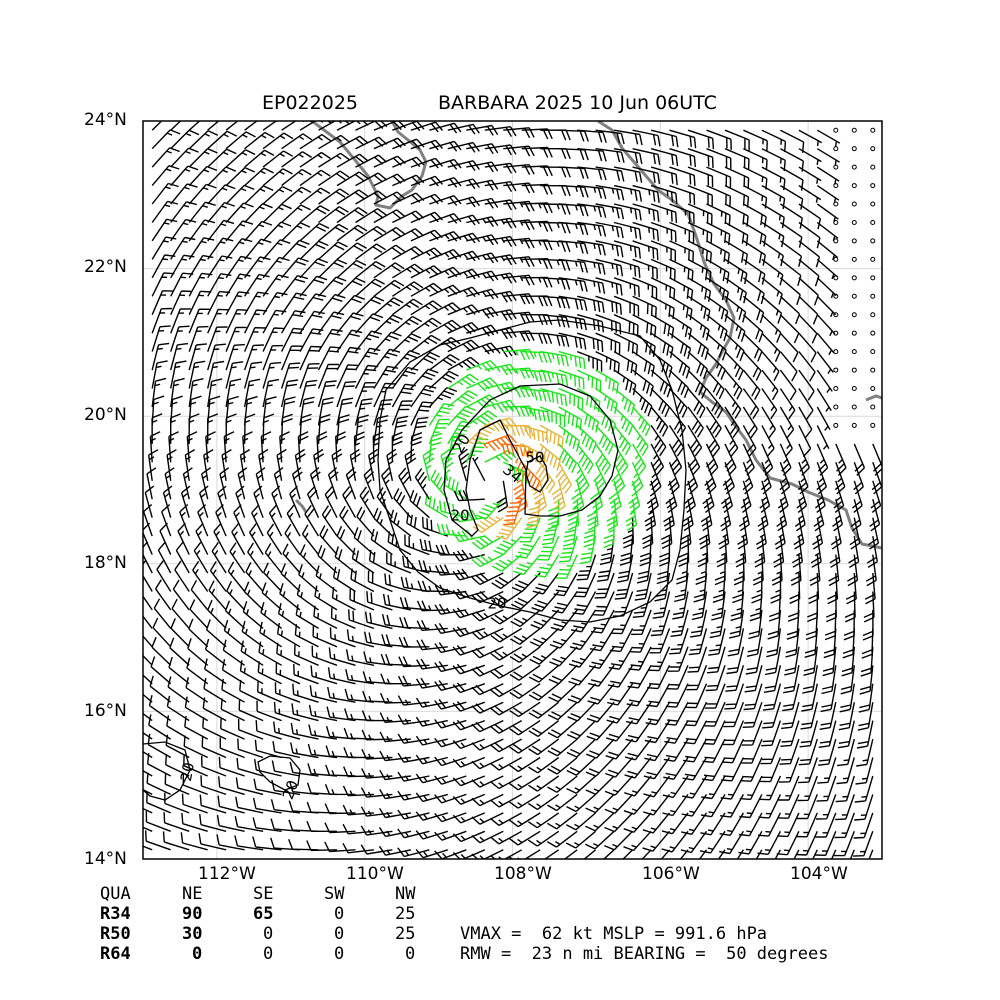 The image size is (1000, 1000). What do you see at coordinates (301, 505) in the screenshot?
I see `coastline-path` at bounding box center [301, 505].